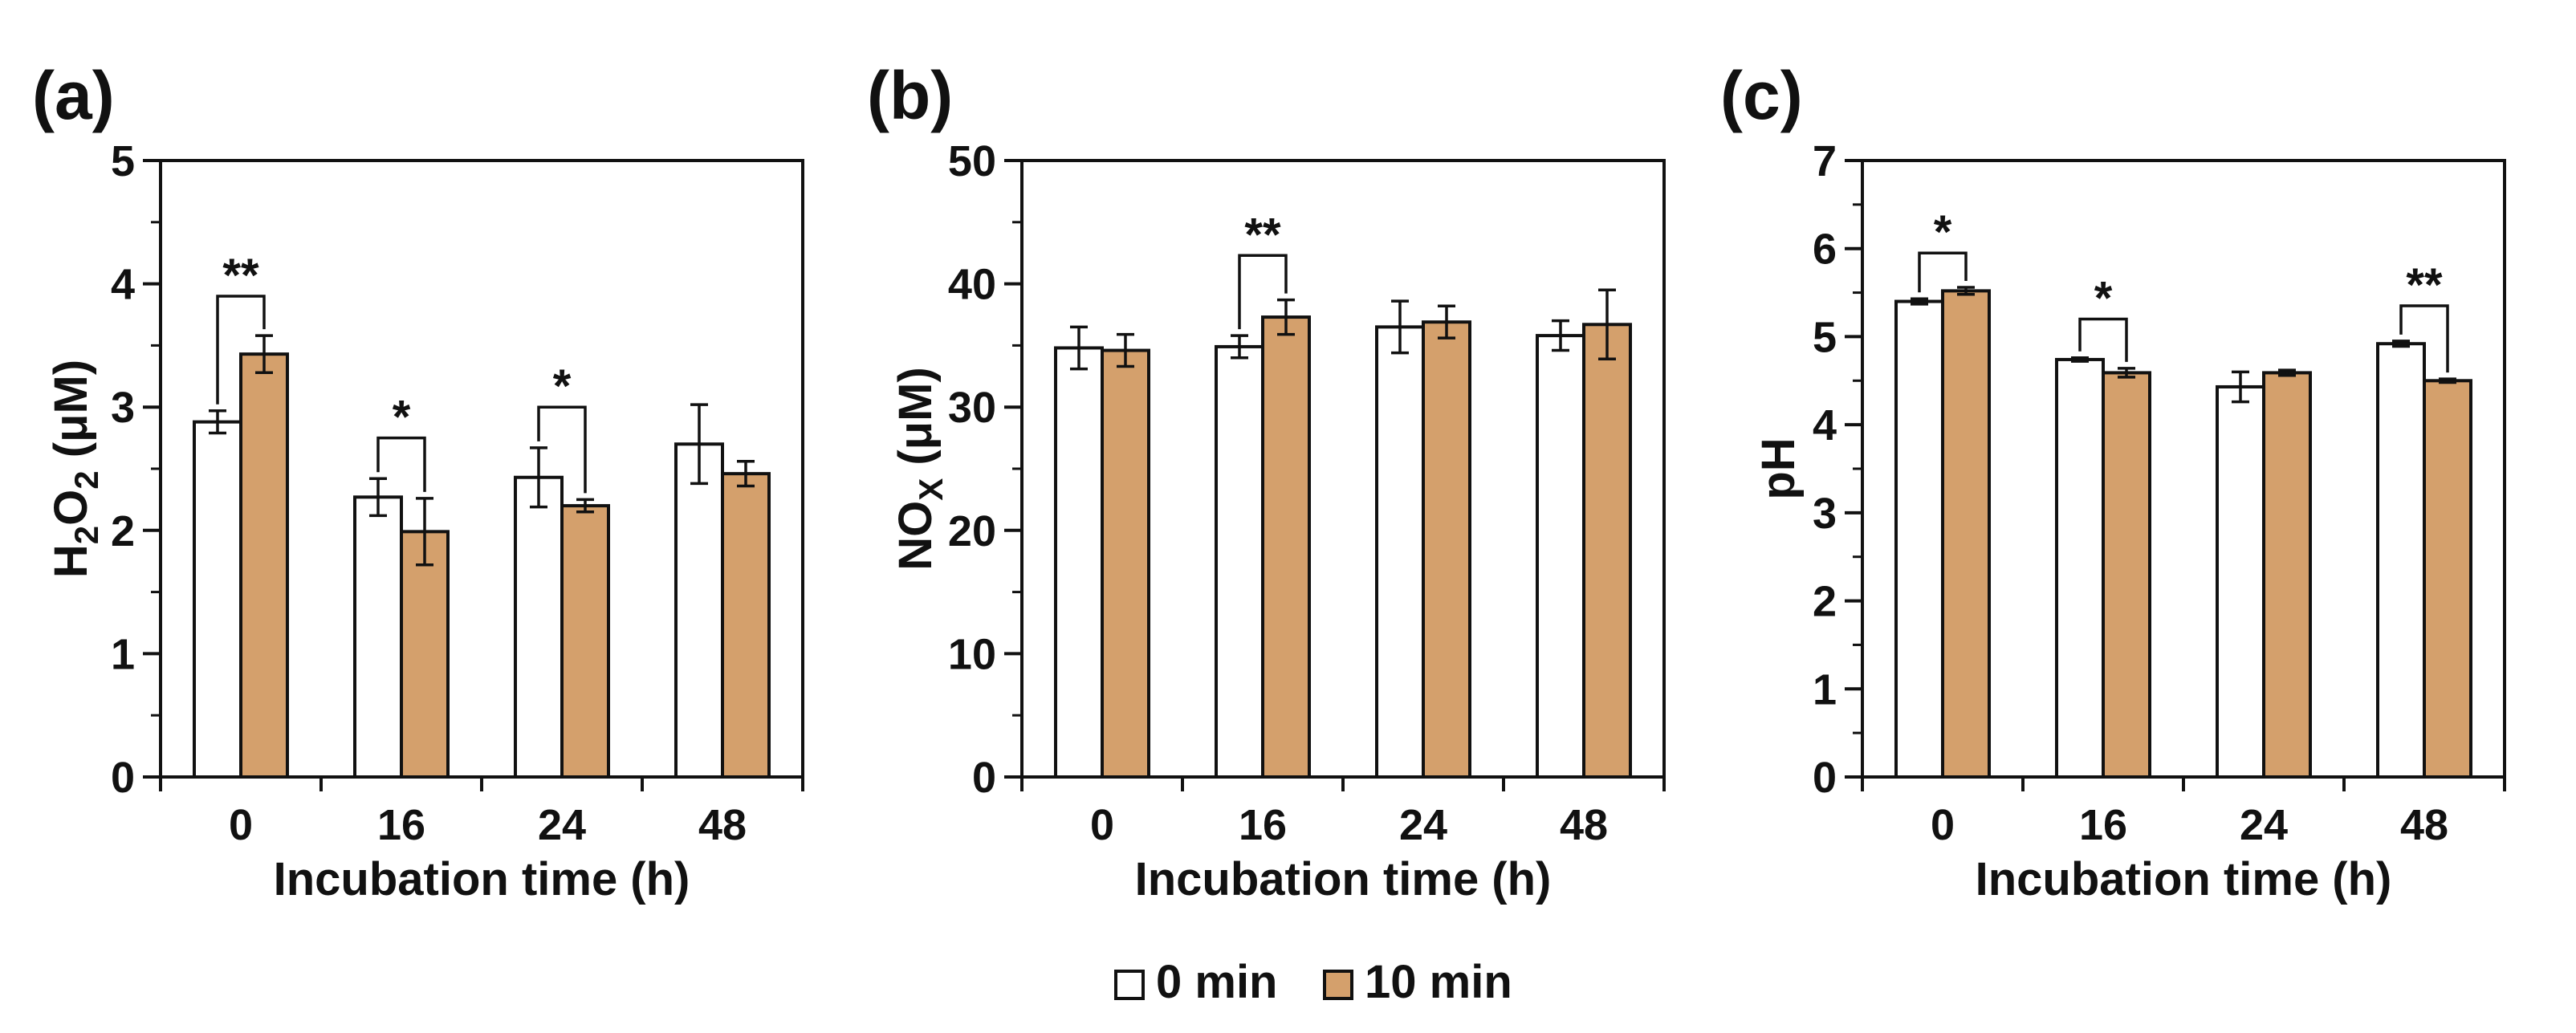  I want to click on legend-label-0-min: 0 min, so click(1217, 982).